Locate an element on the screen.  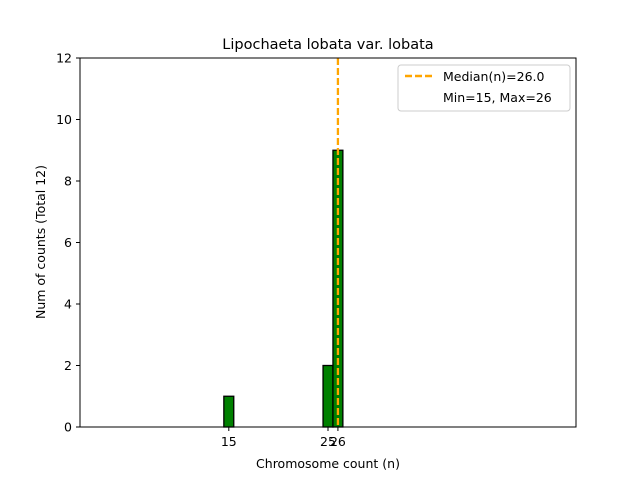
legend-range-label: Min=15, Max=26 is located at coordinates (497, 97).